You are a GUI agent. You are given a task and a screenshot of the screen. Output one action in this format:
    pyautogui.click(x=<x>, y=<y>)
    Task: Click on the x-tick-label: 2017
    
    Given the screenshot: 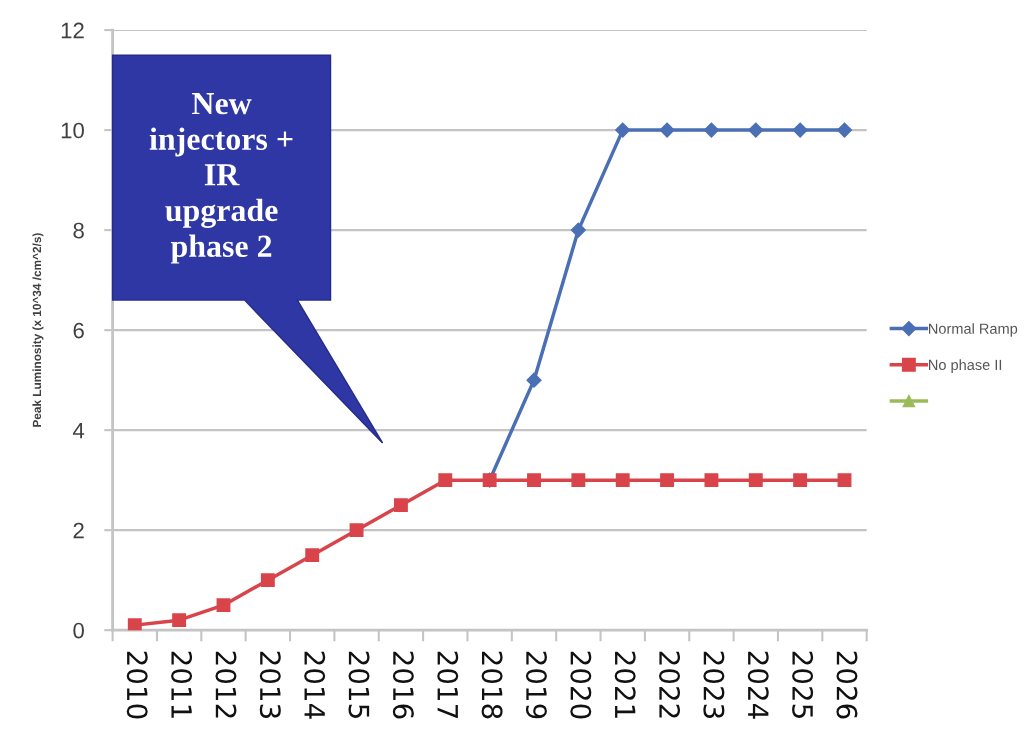 What is the action you would take?
    pyautogui.click(x=448, y=684)
    